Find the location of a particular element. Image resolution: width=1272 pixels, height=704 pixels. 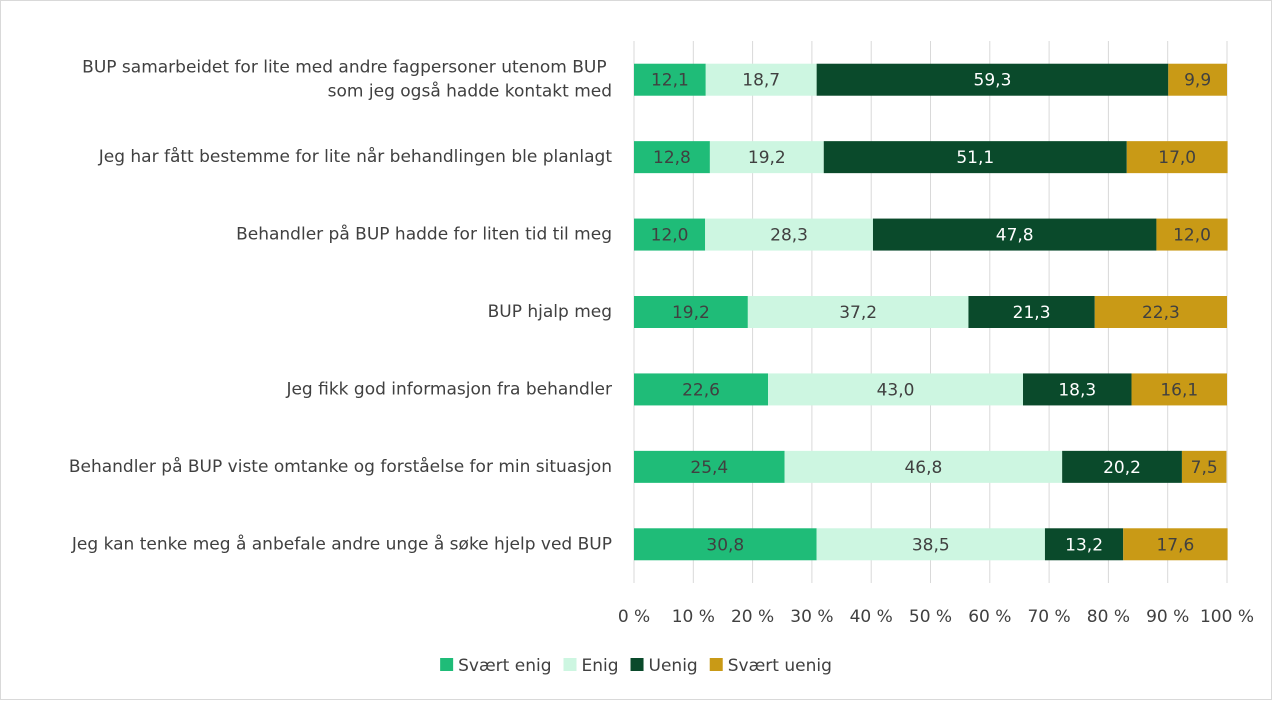

data-label: 51,1 is located at coordinates (975, 158).